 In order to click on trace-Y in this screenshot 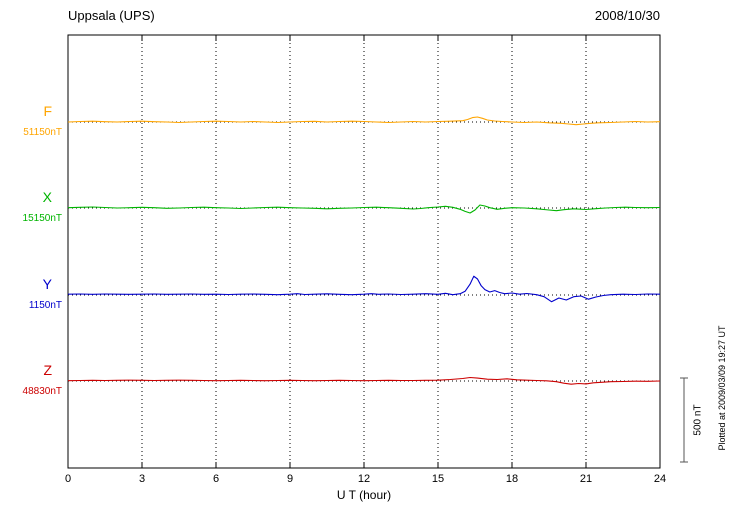, I will do `click(364, 289)`.